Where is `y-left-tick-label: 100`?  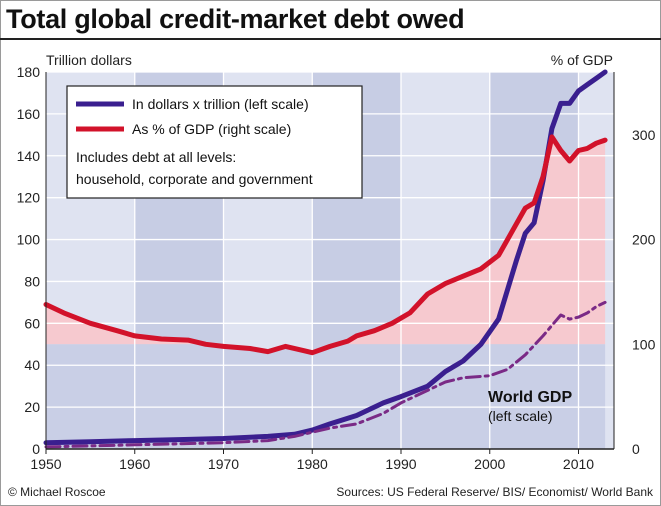
y-left-tick-label: 100 is located at coordinates (29, 240).